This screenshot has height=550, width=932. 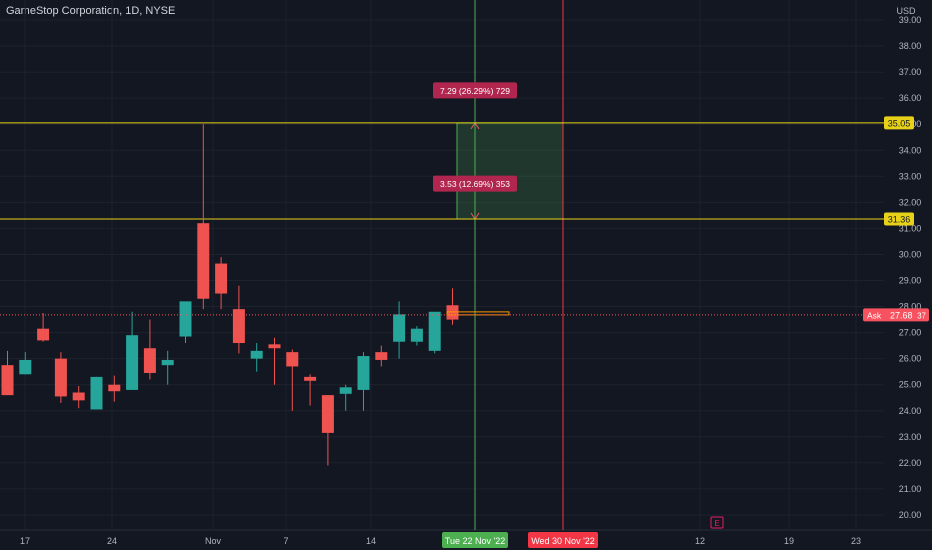 I want to click on y-tick-label: 37.00, so click(x=910, y=72).